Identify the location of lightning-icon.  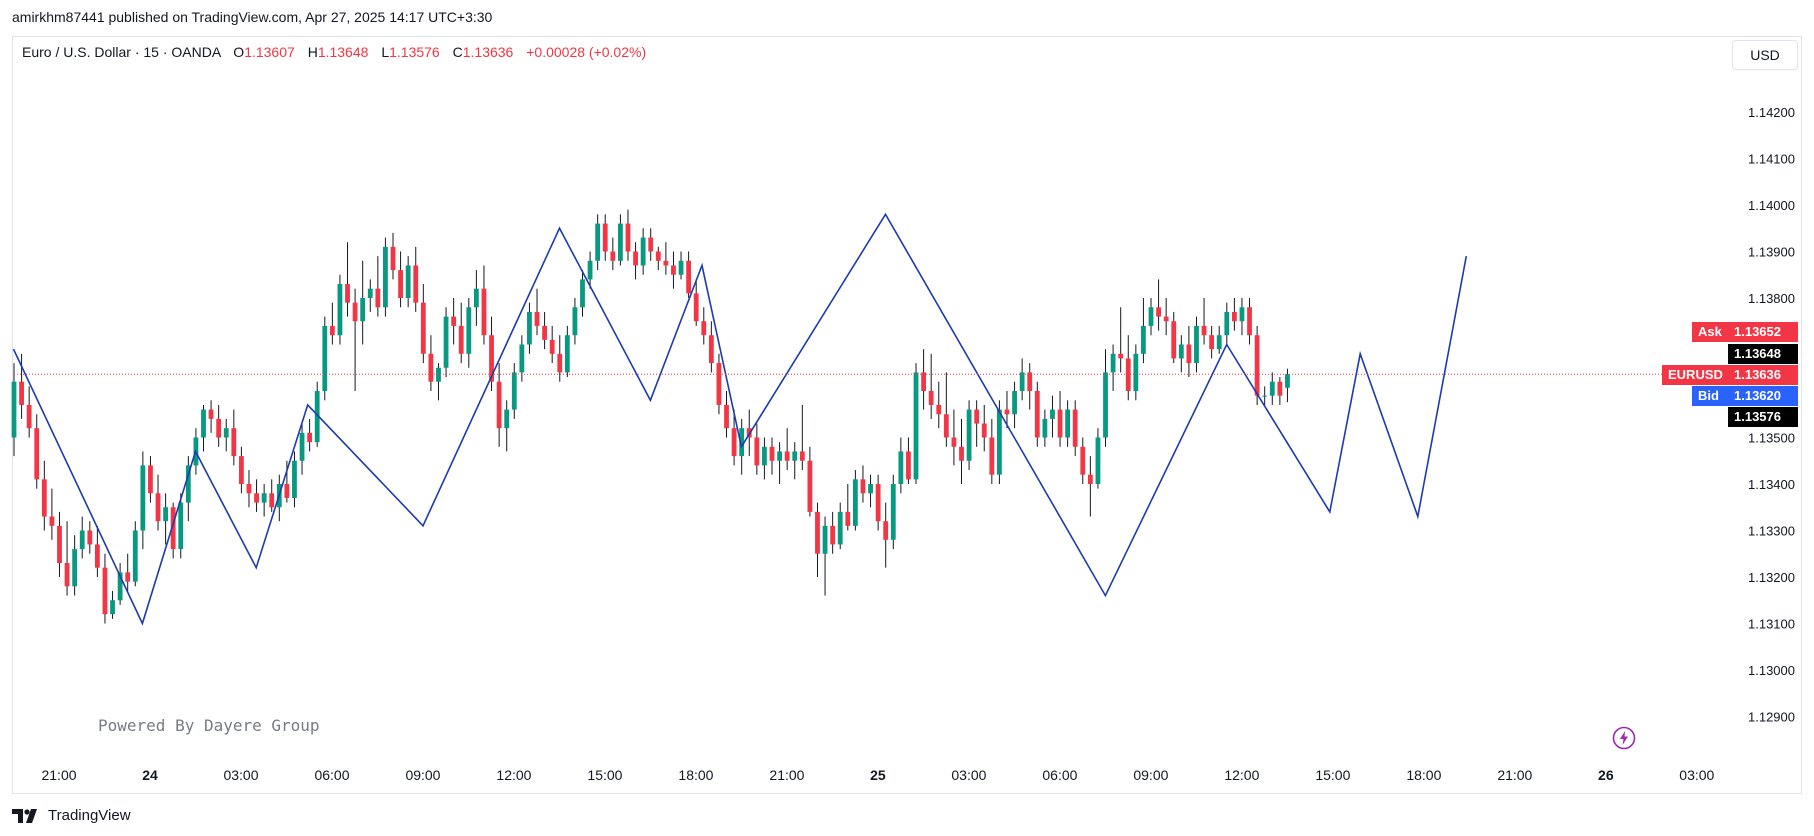
(1624, 738).